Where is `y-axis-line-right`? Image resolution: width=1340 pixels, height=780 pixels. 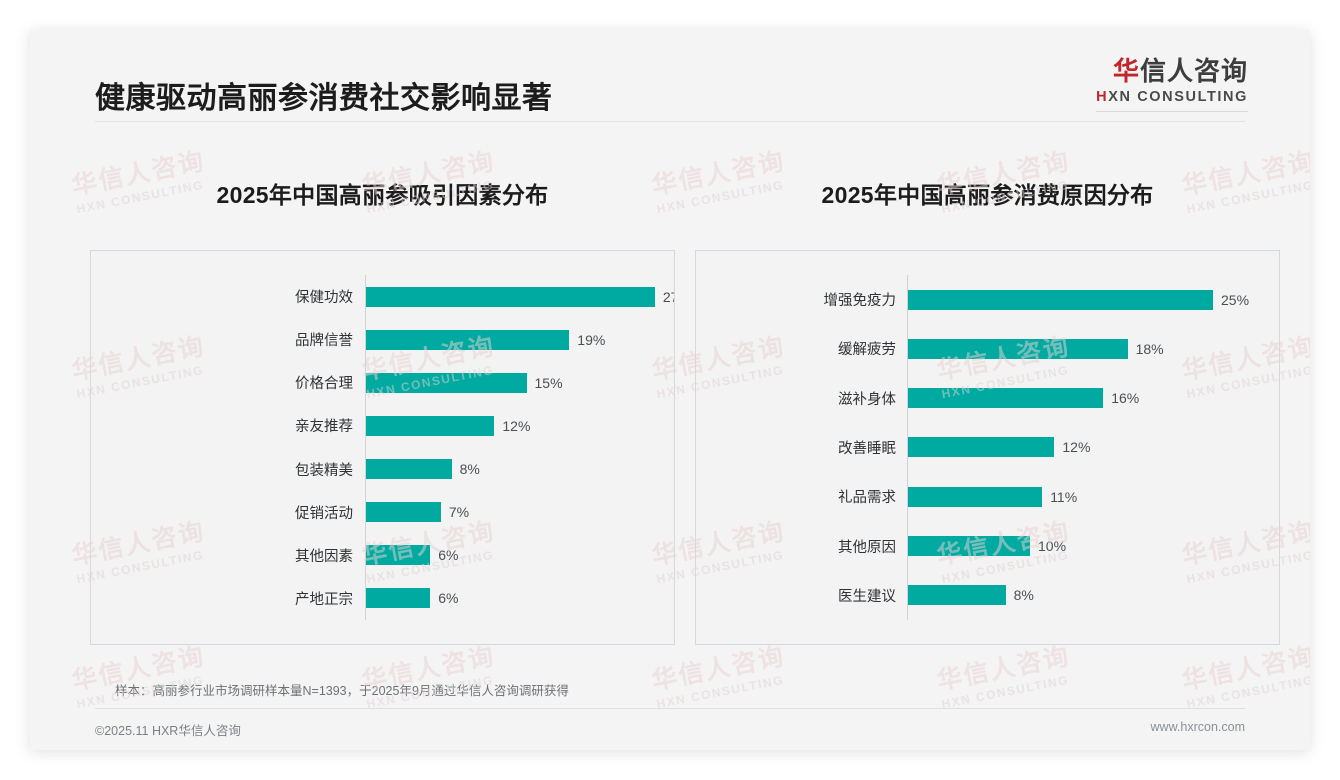 y-axis-line-right is located at coordinates (907, 447).